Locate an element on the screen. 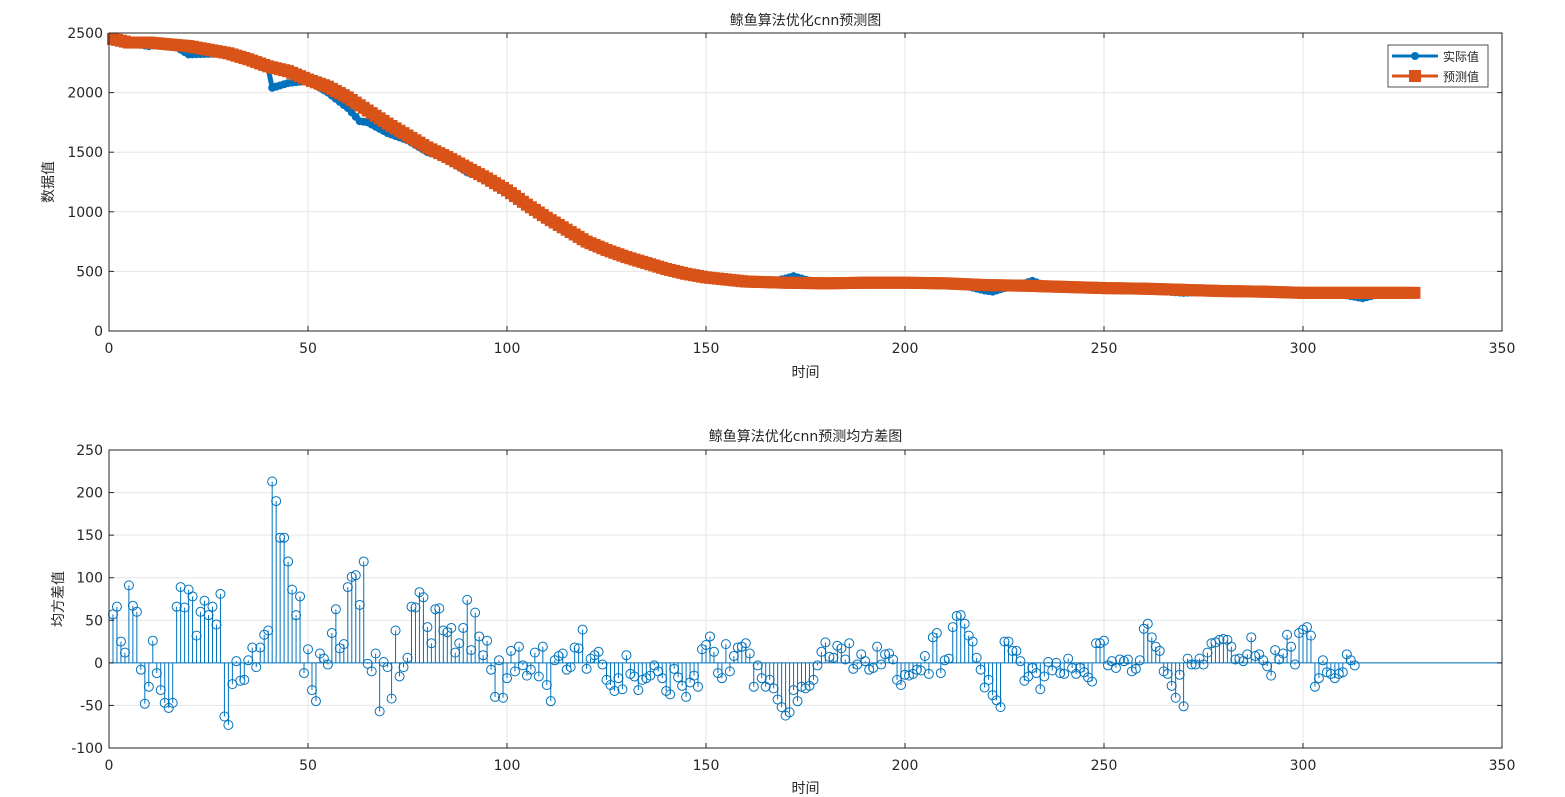  prediction-xtick-label: 200 is located at coordinates (905, 349).